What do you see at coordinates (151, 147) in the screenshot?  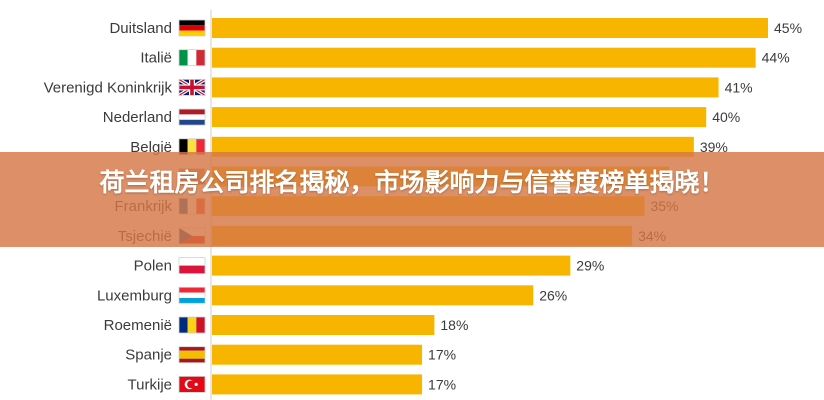 I see `category-label: België` at bounding box center [151, 147].